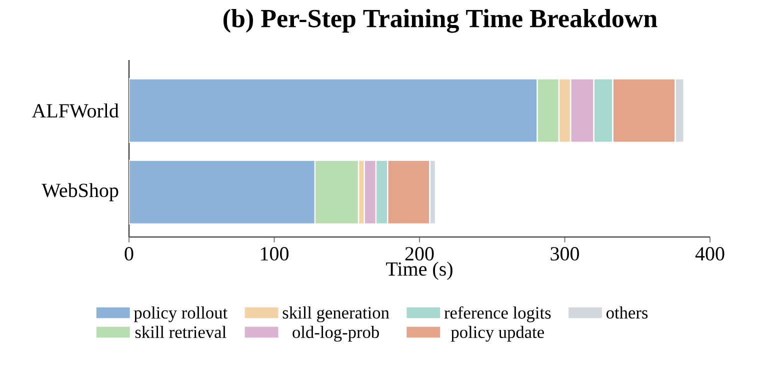 The image size is (771, 383). Describe the element at coordinates (336, 314) in the screenshot. I see `legend-label: skill generation` at that location.